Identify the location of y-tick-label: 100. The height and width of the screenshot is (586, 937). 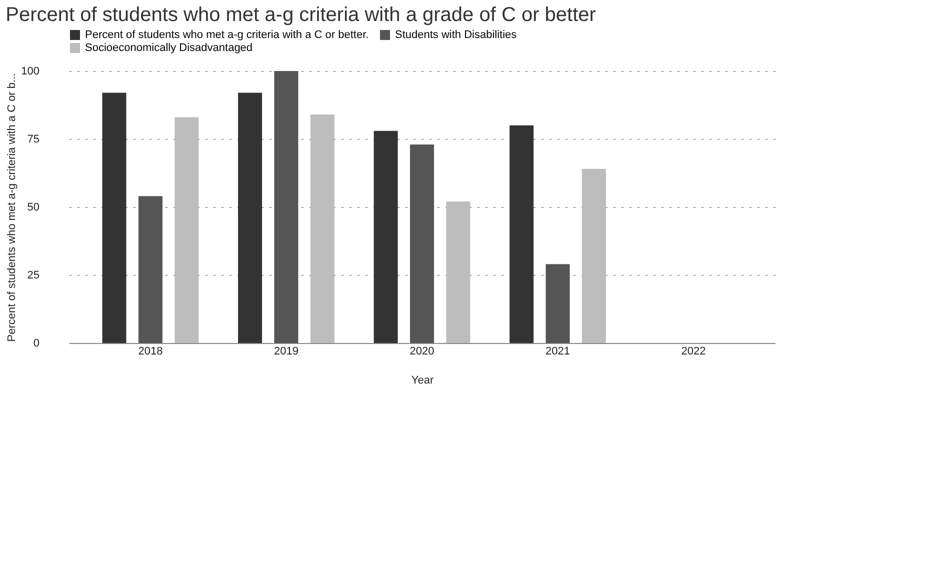
(30, 72).